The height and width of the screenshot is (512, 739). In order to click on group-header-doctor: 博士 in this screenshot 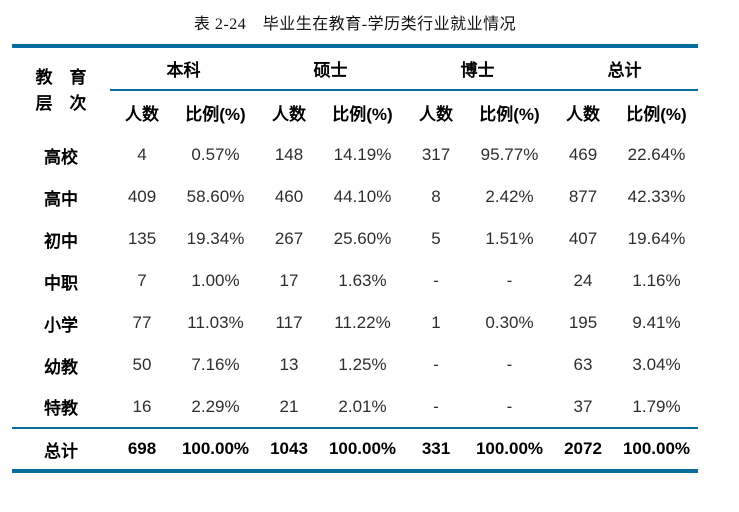, I will do `click(477, 68)`.